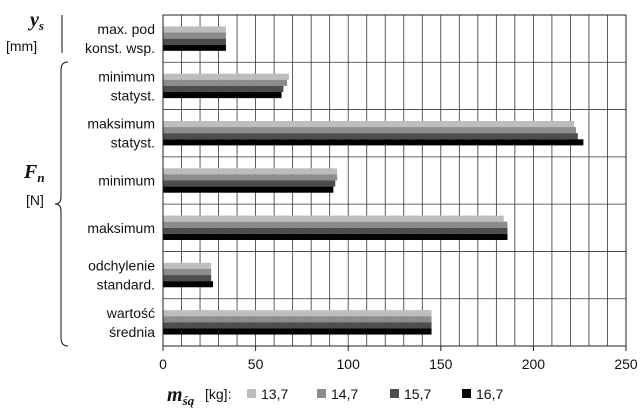  What do you see at coordinates (163, 364) in the screenshot?
I see `x-tick-label: 0` at bounding box center [163, 364].